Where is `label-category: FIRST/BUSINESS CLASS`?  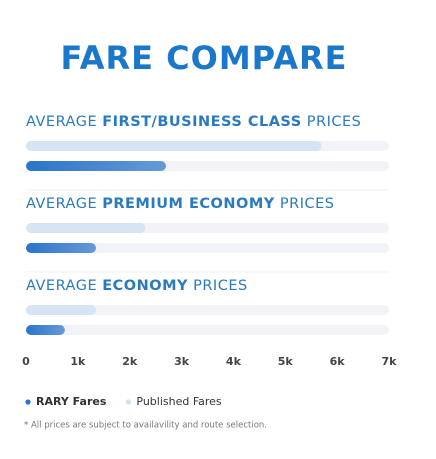
label-category: FIRST/BUSINESS CLASS is located at coordinates (201, 122).